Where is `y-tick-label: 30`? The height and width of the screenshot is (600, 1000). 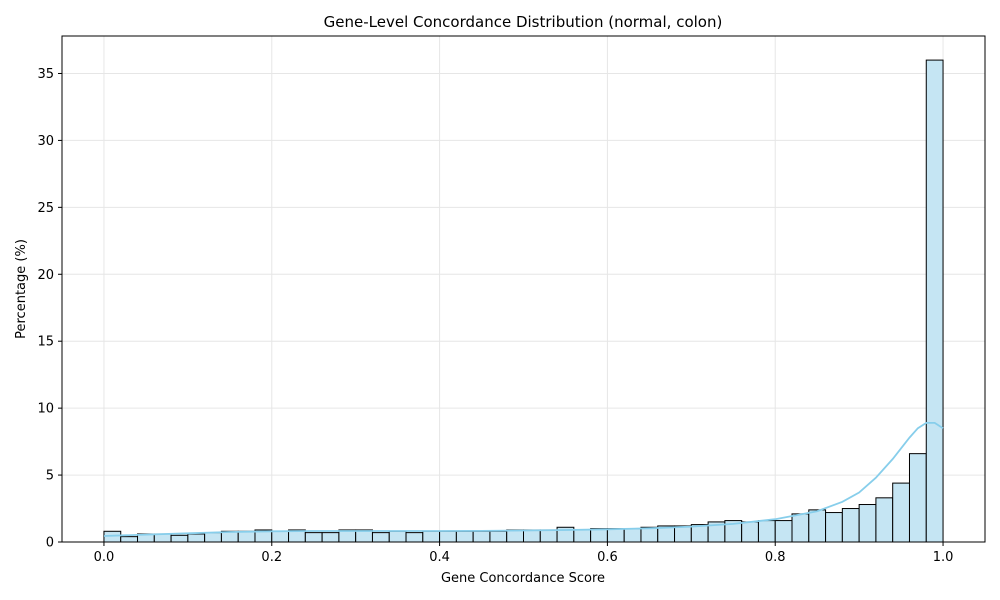 y-tick-label: 30 is located at coordinates (45, 141).